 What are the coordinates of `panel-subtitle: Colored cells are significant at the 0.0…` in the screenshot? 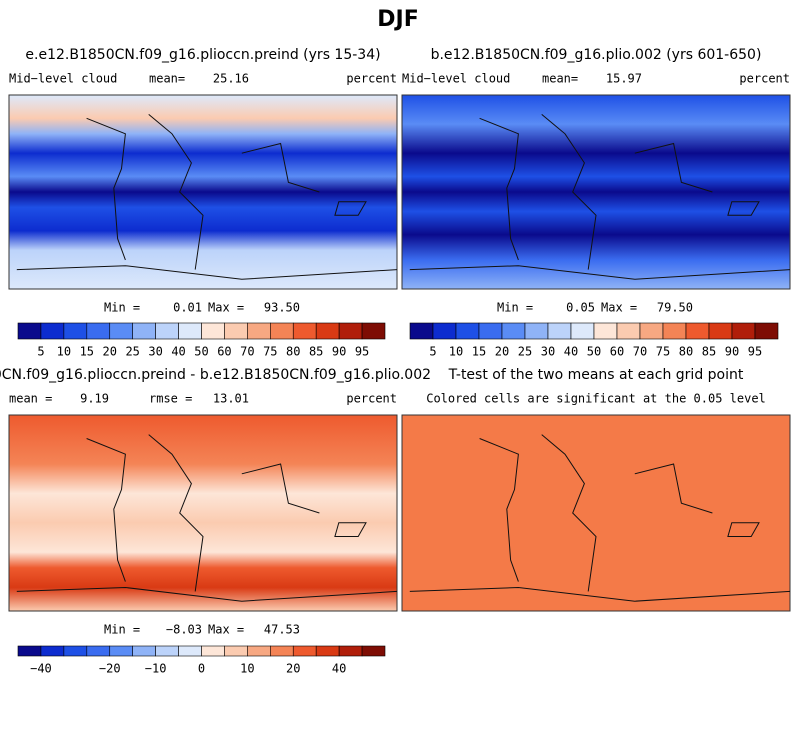 It's located at (596, 399).